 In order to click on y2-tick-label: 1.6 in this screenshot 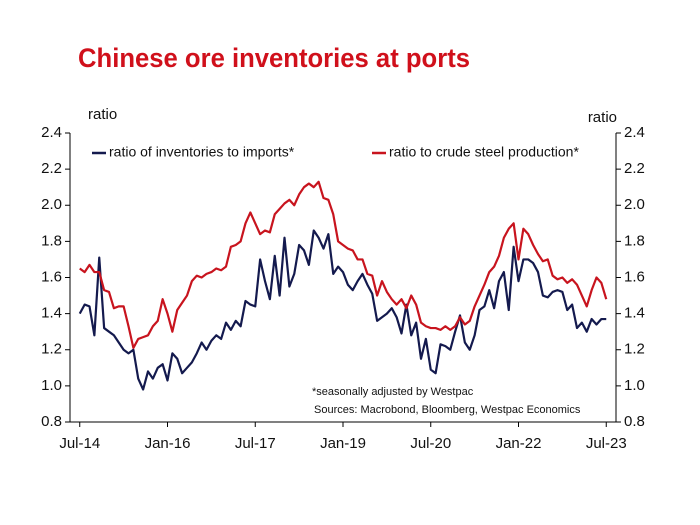, I will do `click(634, 276)`.